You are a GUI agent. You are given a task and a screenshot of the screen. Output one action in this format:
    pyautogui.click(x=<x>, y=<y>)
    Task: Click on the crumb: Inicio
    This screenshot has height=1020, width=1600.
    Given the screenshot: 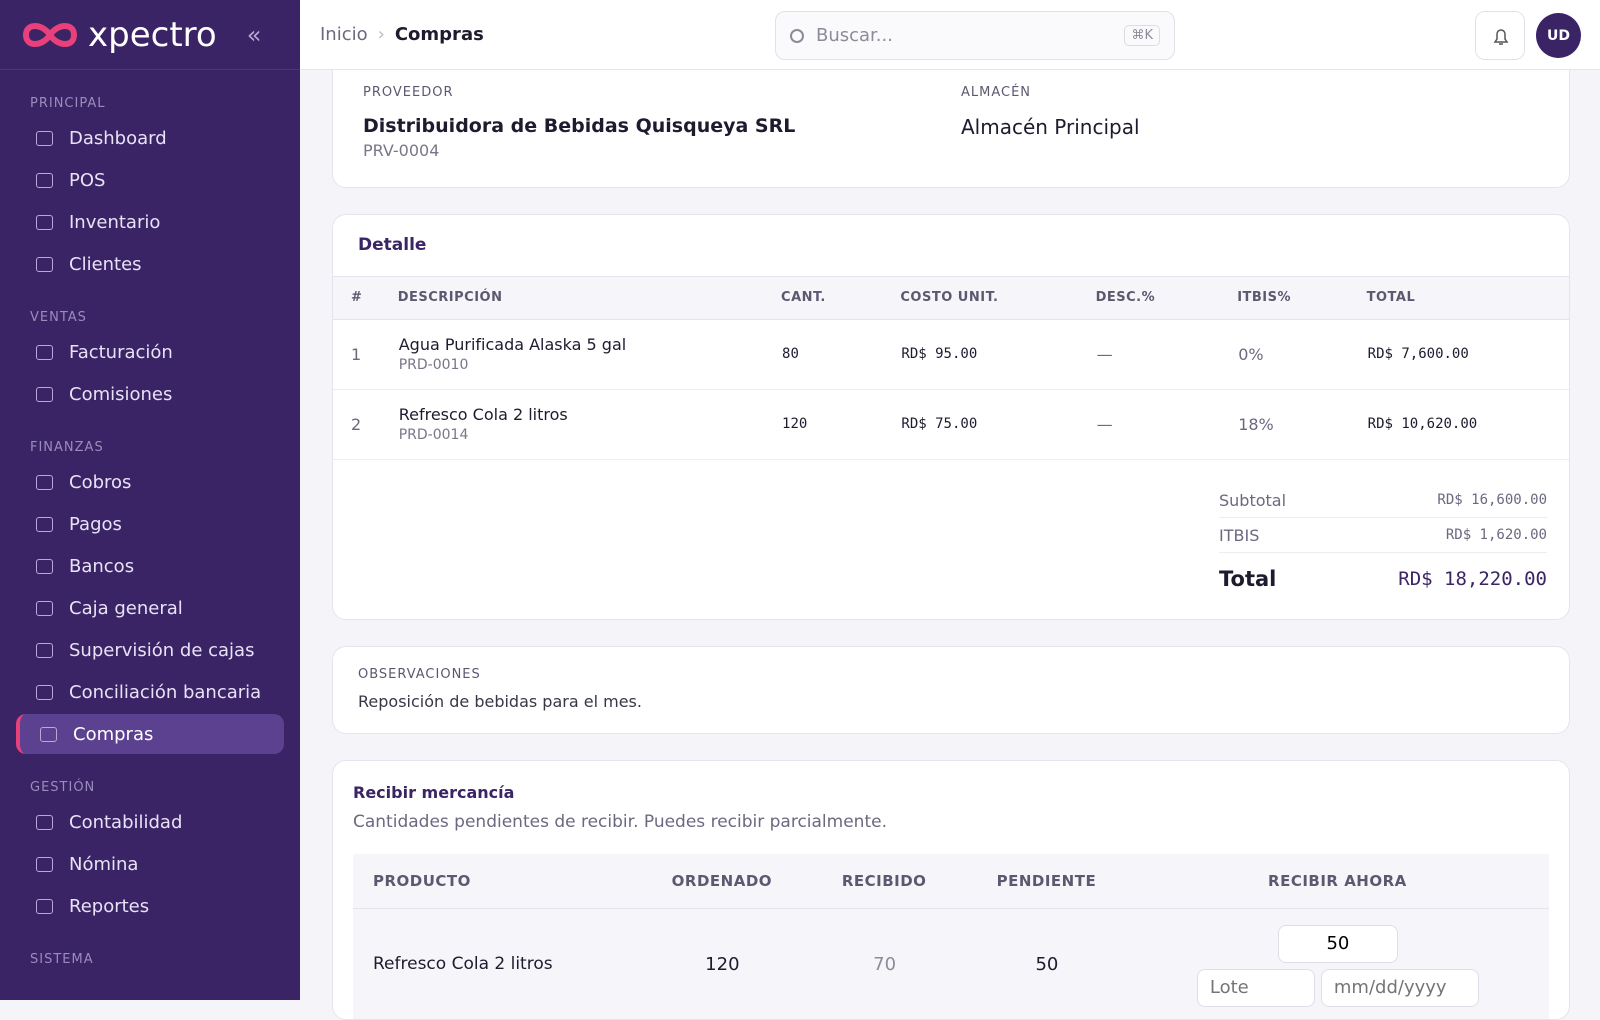 What is the action you would take?
    pyautogui.click(x=344, y=34)
    